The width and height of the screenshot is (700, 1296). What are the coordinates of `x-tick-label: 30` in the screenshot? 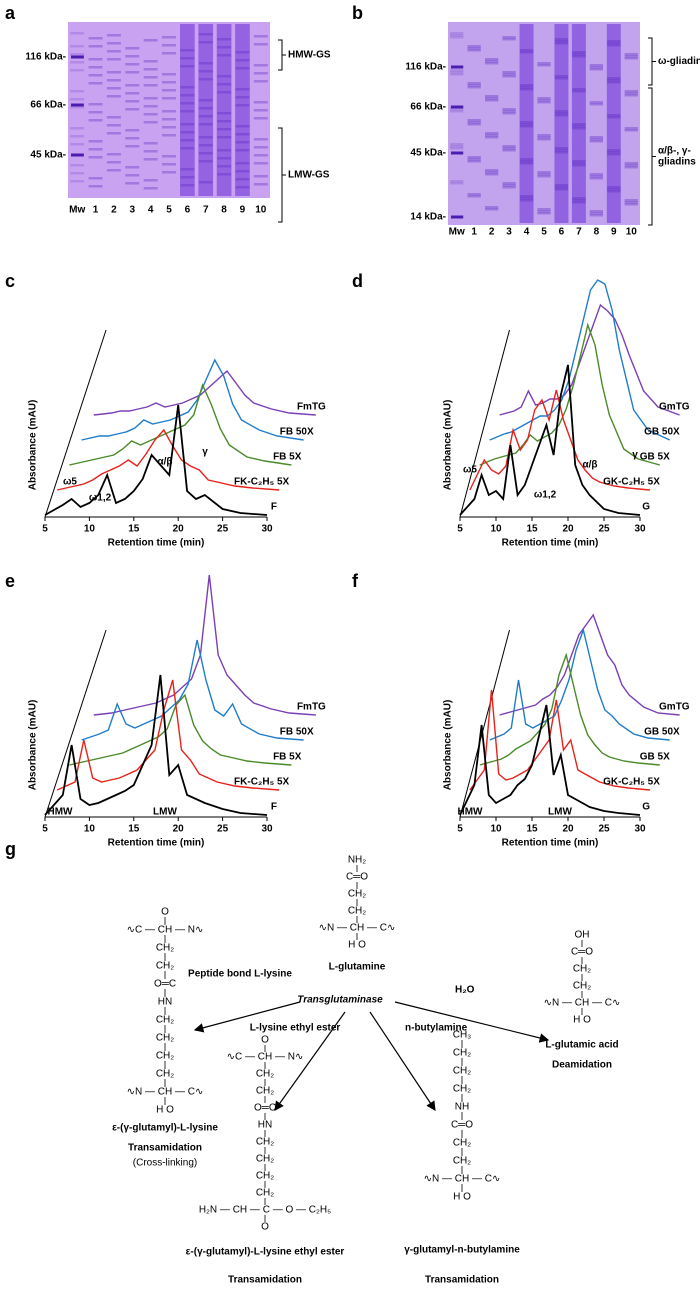 It's located at (640, 829).